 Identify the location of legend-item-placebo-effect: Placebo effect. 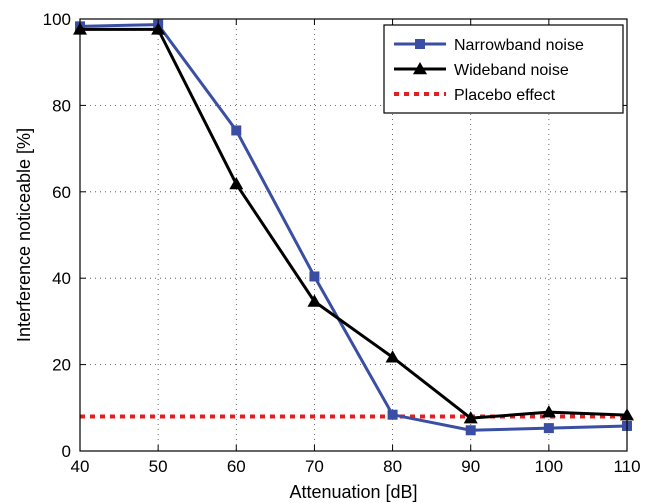
(475, 95).